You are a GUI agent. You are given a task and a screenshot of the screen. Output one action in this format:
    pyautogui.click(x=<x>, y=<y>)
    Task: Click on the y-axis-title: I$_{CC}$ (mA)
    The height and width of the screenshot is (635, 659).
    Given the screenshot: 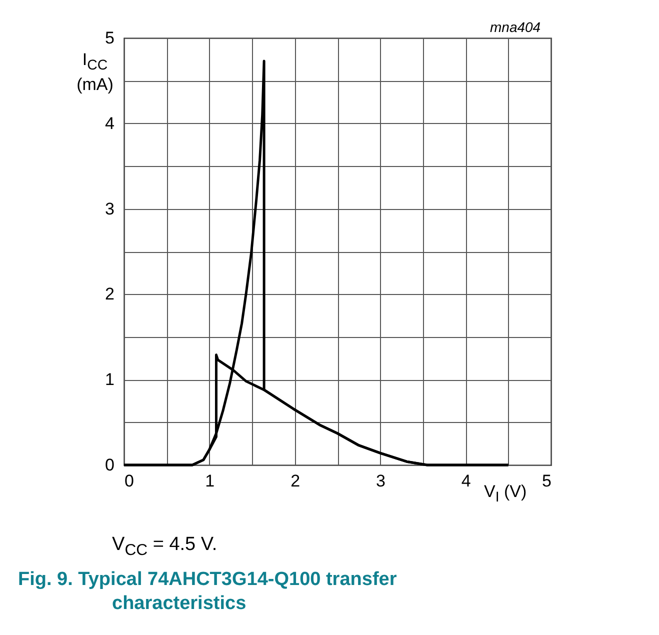 What is the action you would take?
    pyautogui.click(x=95, y=73)
    